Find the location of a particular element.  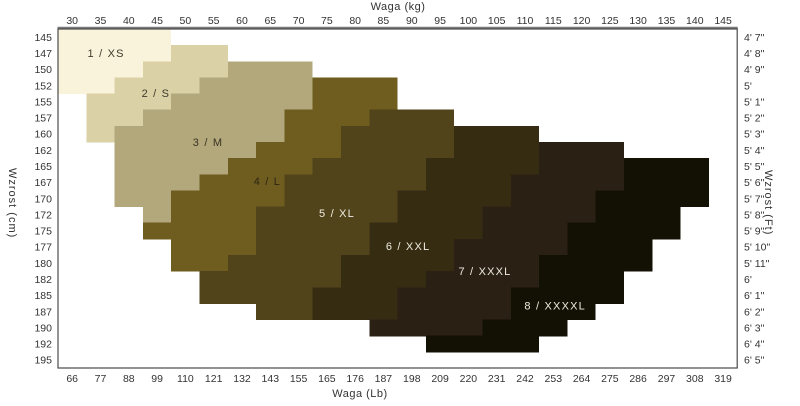

tick-lb: 264 is located at coordinates (582, 379).